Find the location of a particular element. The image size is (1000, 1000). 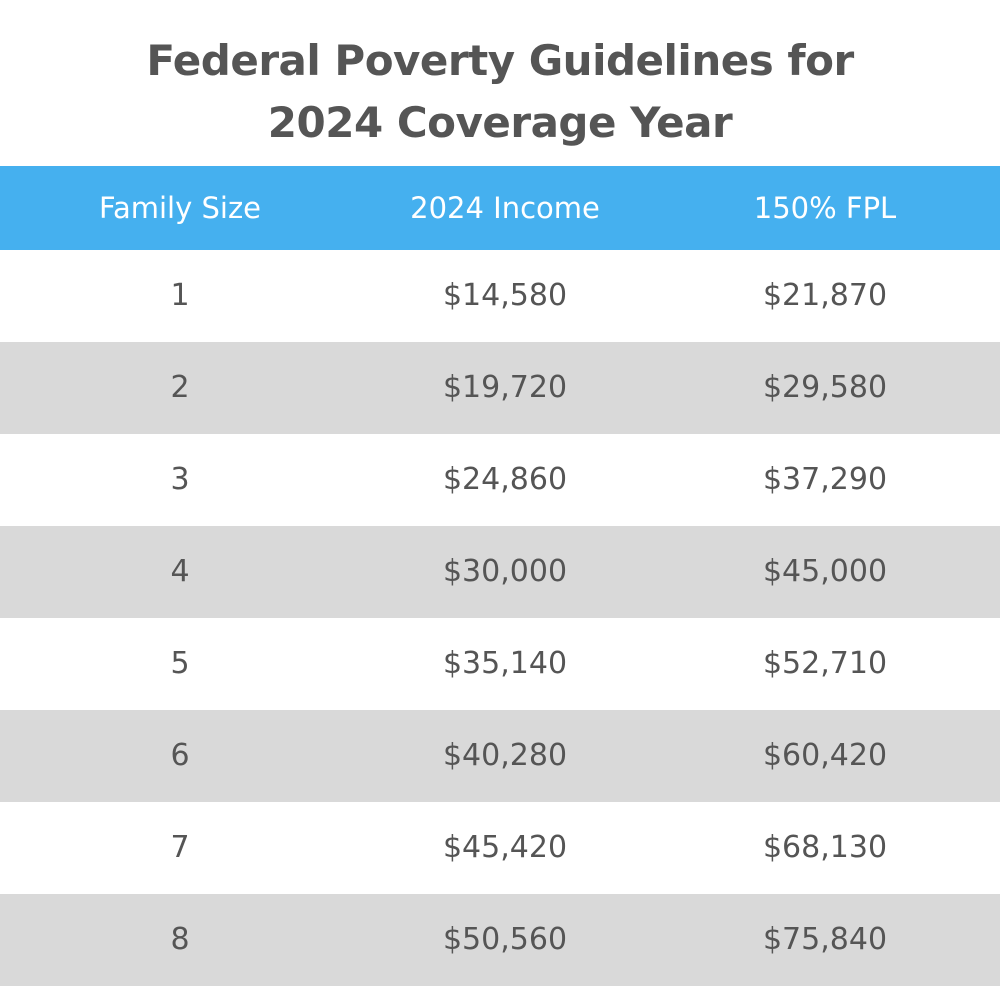

fpl-150-cell: $45,000 is located at coordinates (825, 571).